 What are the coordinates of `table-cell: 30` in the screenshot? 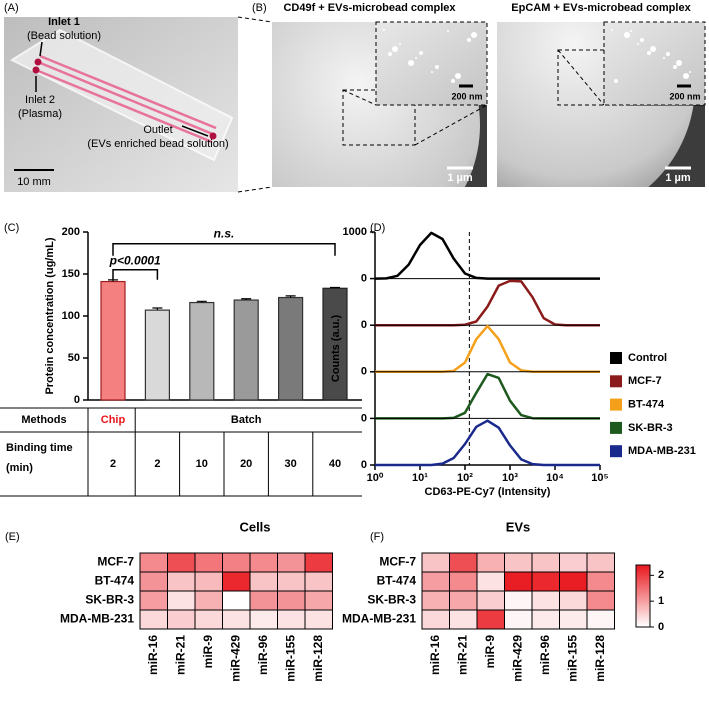 It's located at (290, 464).